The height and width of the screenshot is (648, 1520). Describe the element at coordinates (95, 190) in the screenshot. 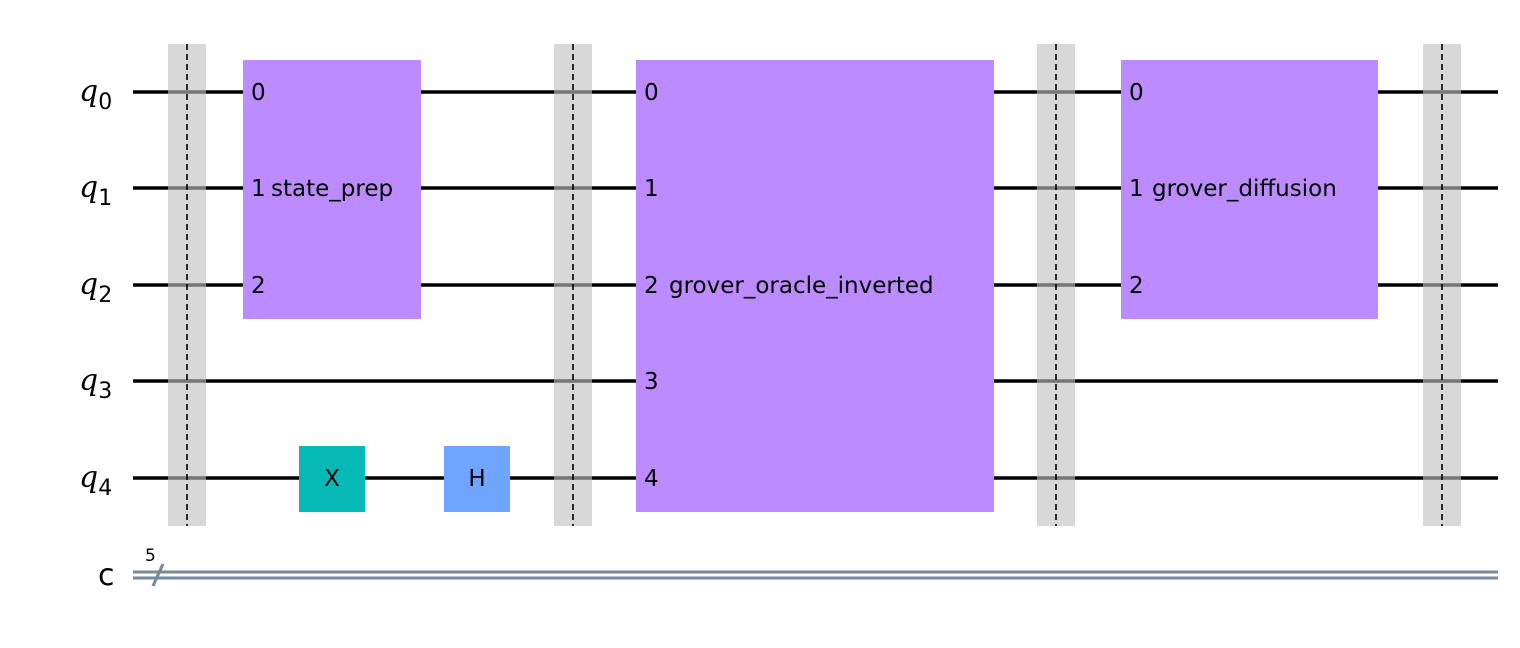

I see `qubit-label-q1: q1` at that location.